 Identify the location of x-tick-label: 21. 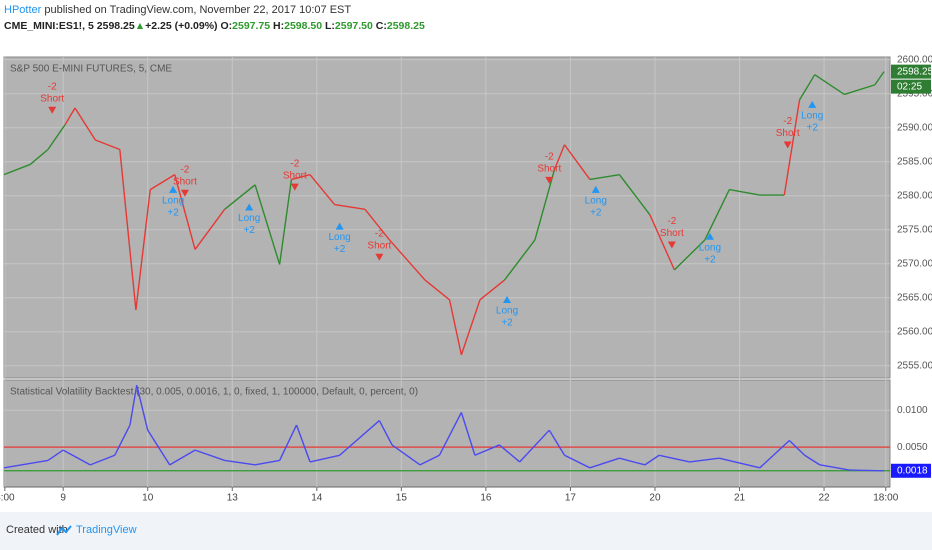
(740, 498).